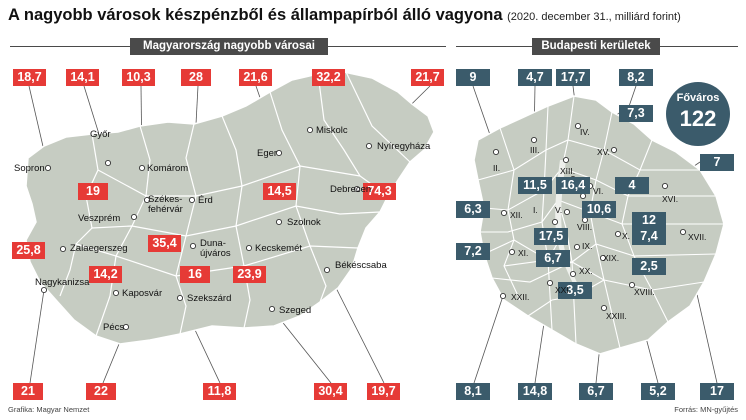 Image resolution: width=746 pixels, height=420 pixels. I want to click on city-name-gyor: Győr, so click(100, 134).